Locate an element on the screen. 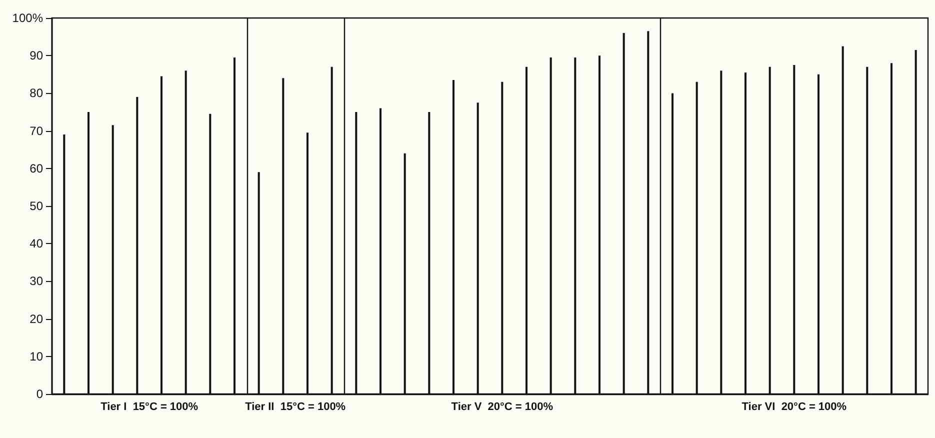 Image resolution: width=935 pixels, height=438 pixels. y-tick-label: 10 is located at coordinates (37, 356).